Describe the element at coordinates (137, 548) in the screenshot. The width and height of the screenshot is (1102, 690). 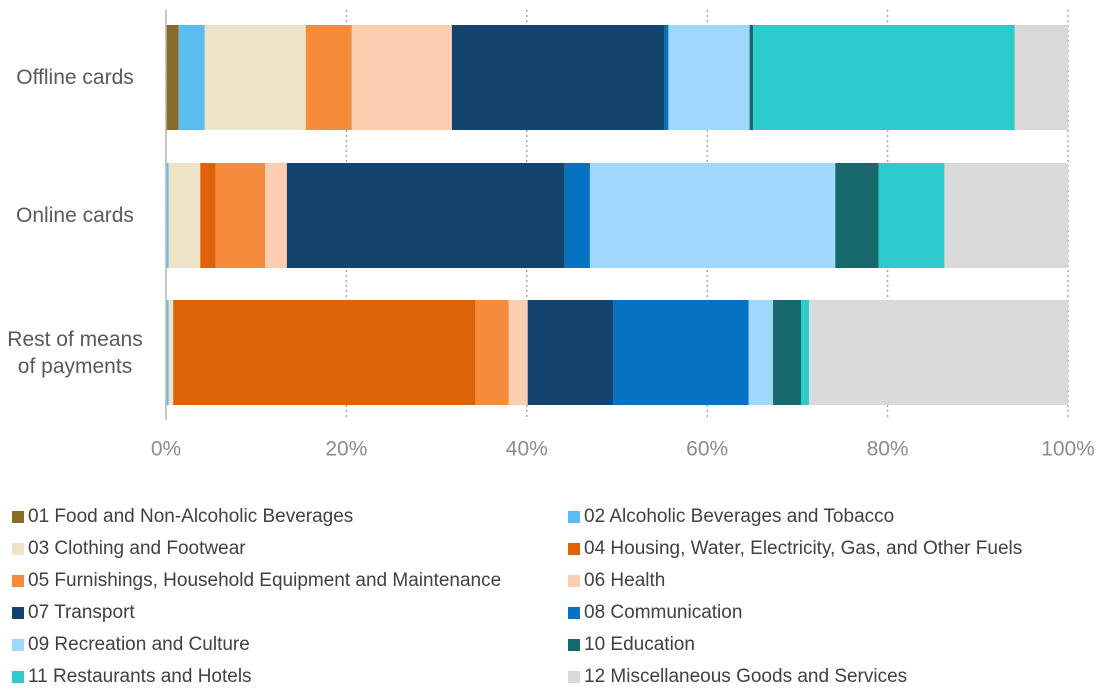
I see `legend-label: 03 Clothing and Footwear` at that location.